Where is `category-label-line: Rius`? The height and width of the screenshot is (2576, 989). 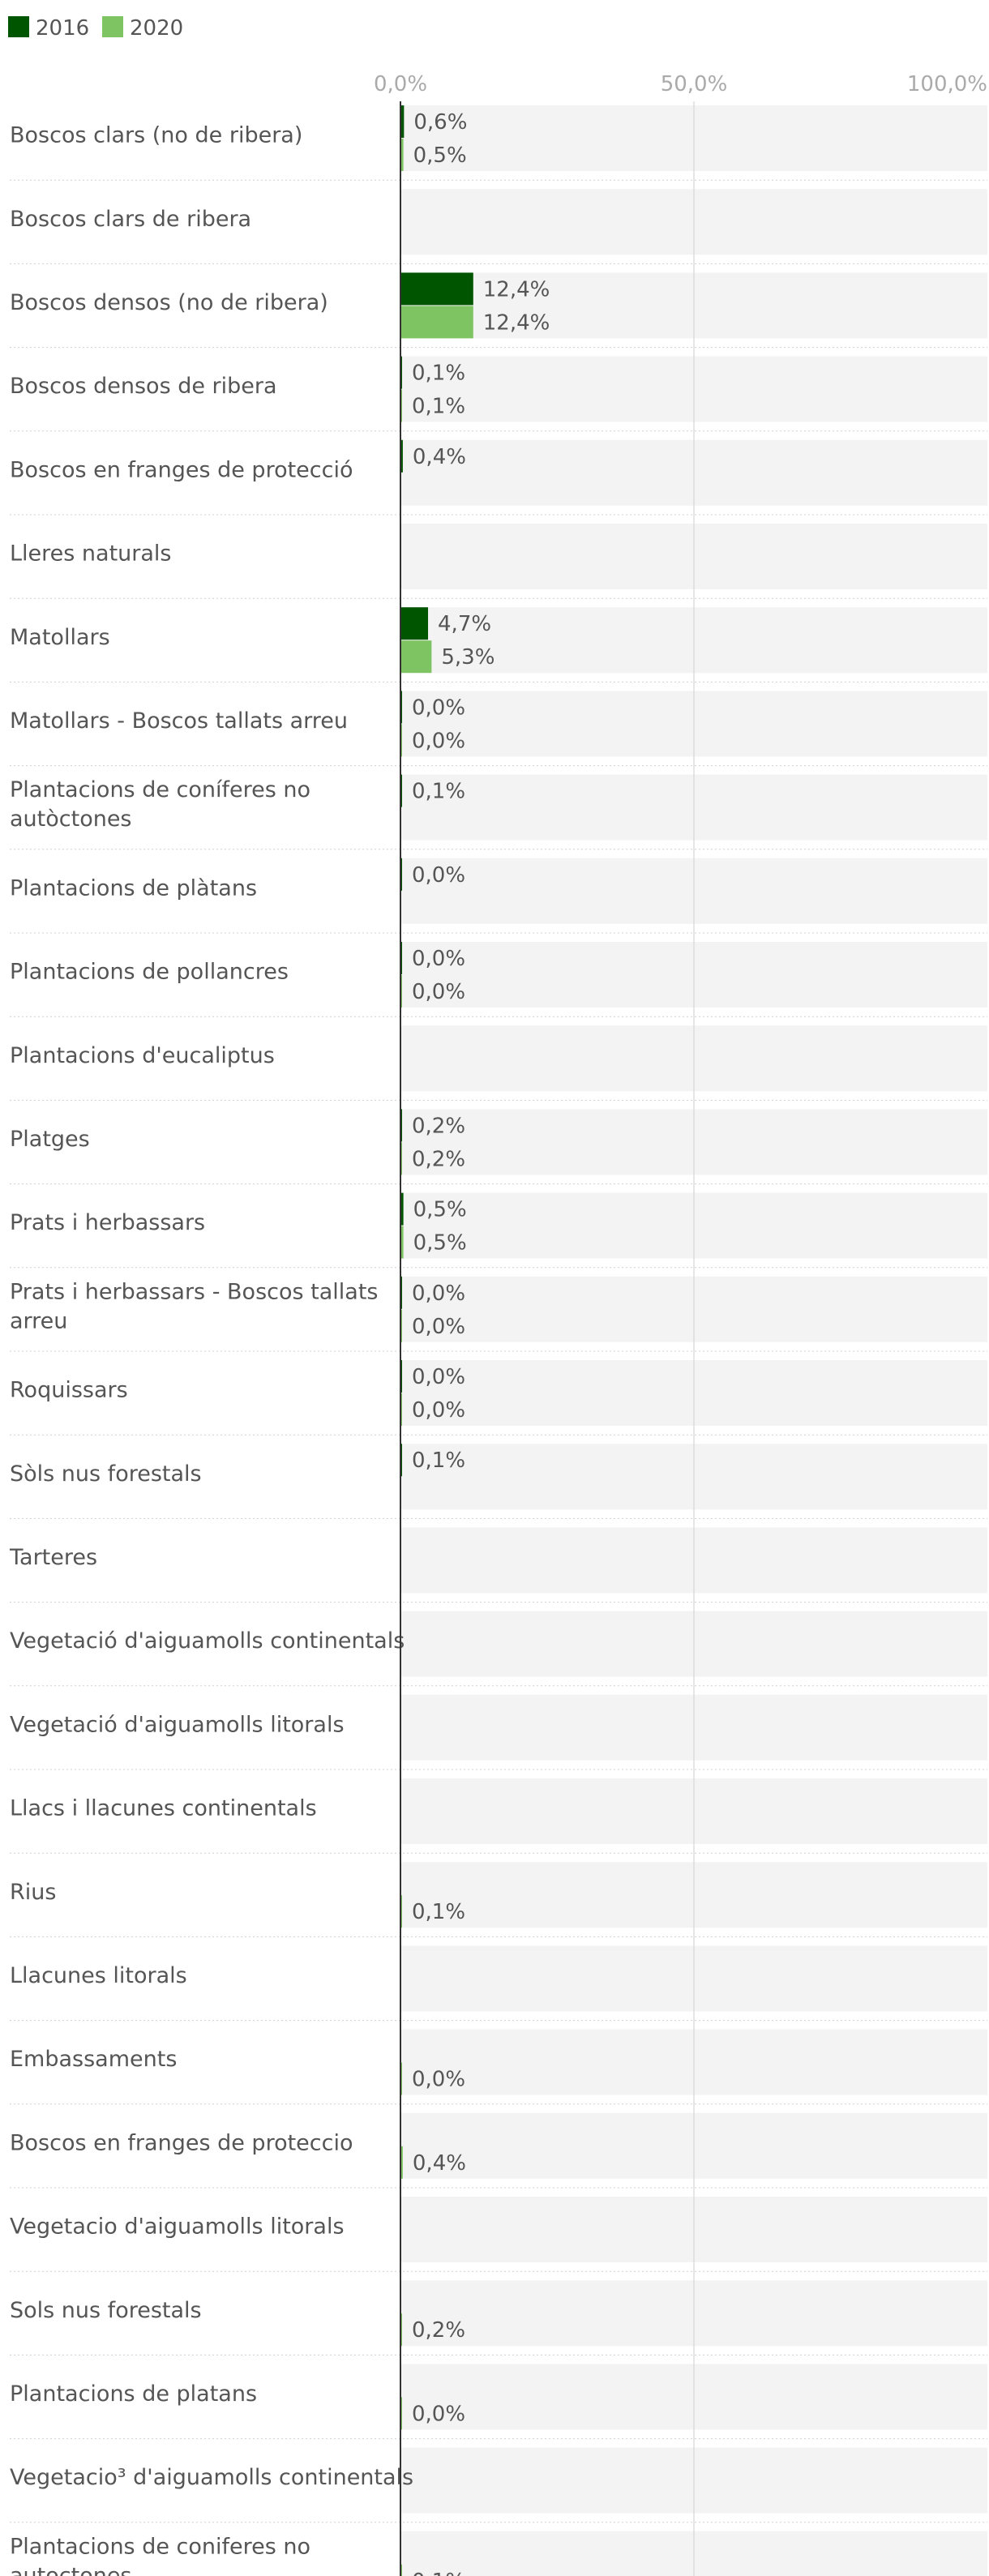 category-label-line: Rius is located at coordinates (33, 1892).